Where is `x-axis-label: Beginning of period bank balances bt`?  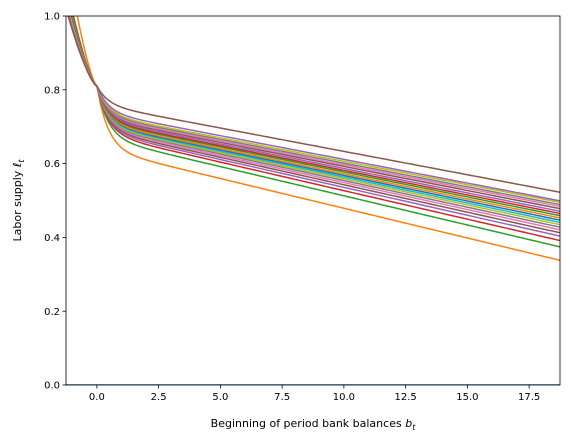 x-axis-label: Beginning of period bank balances bt is located at coordinates (314, 424).